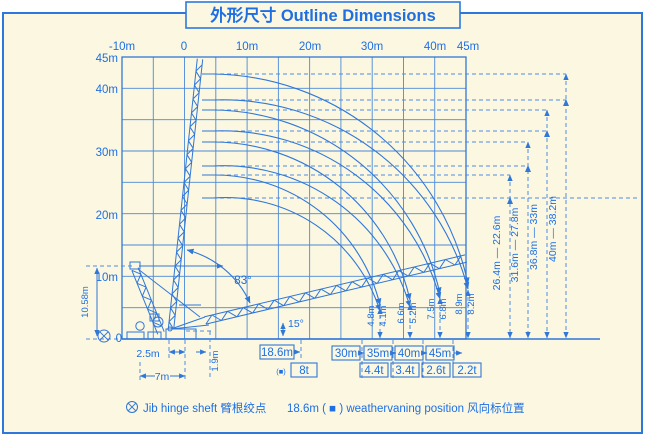 The width and height of the screenshot is (645, 436). I want to click on tip-min-35m: 5.2m, so click(413, 312).